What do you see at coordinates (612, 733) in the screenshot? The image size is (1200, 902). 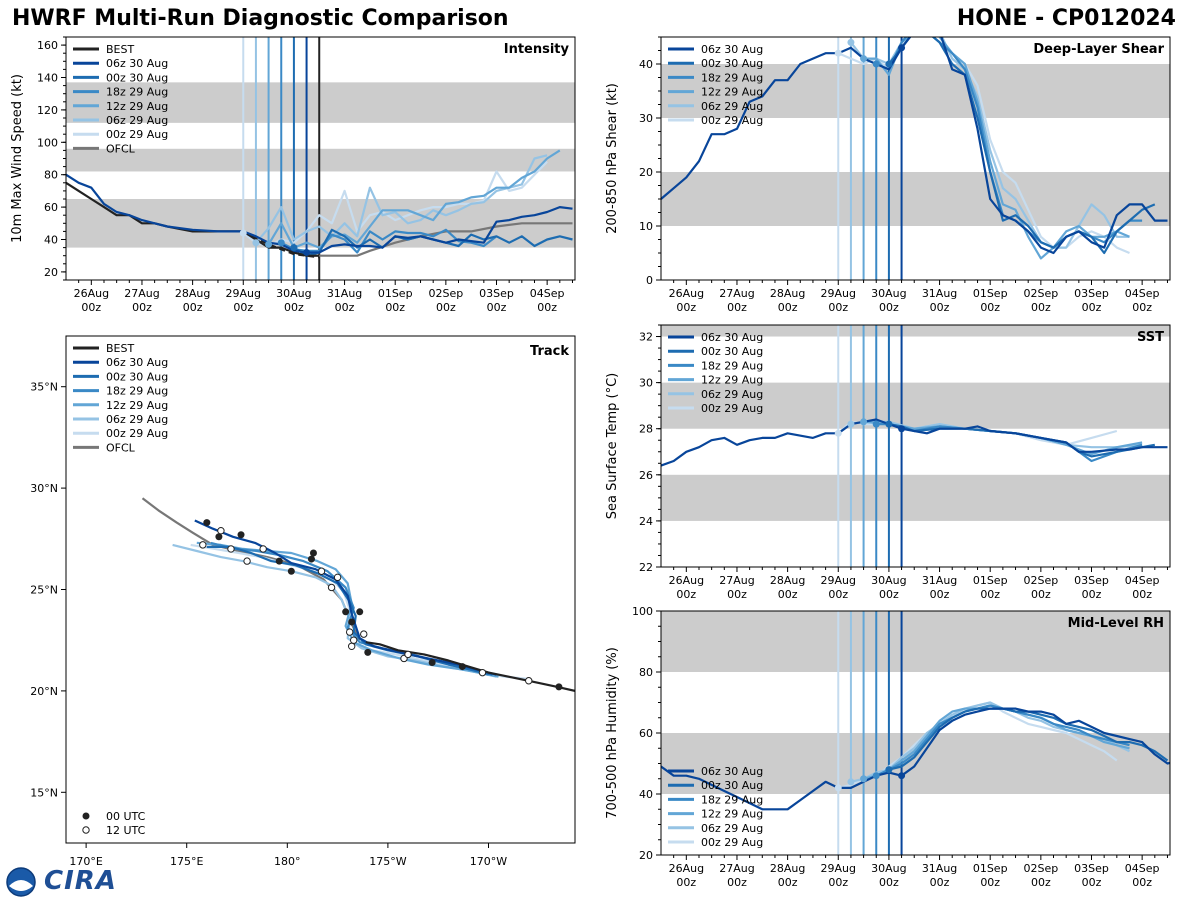 I see `rh-y-axis-label: 700-500 hPa Humidity (%)` at bounding box center [612, 733].